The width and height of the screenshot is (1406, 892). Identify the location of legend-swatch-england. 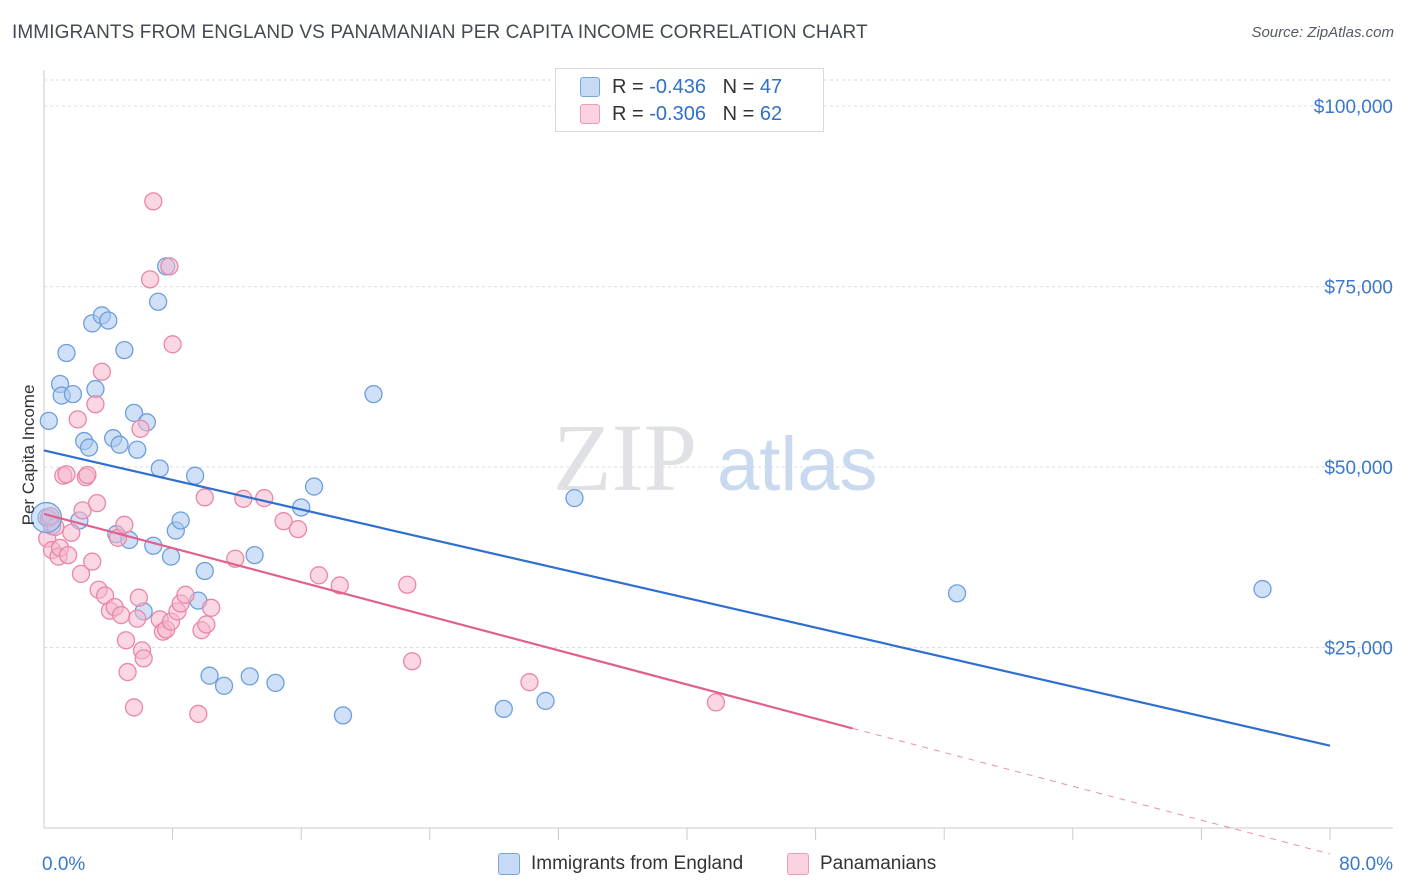
(590, 87).